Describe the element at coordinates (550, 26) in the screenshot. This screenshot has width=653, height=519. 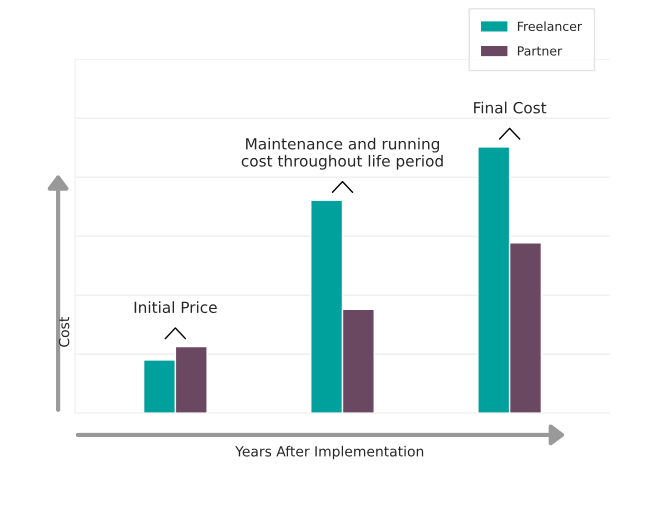
I see `legend-label: Freelancer` at that location.